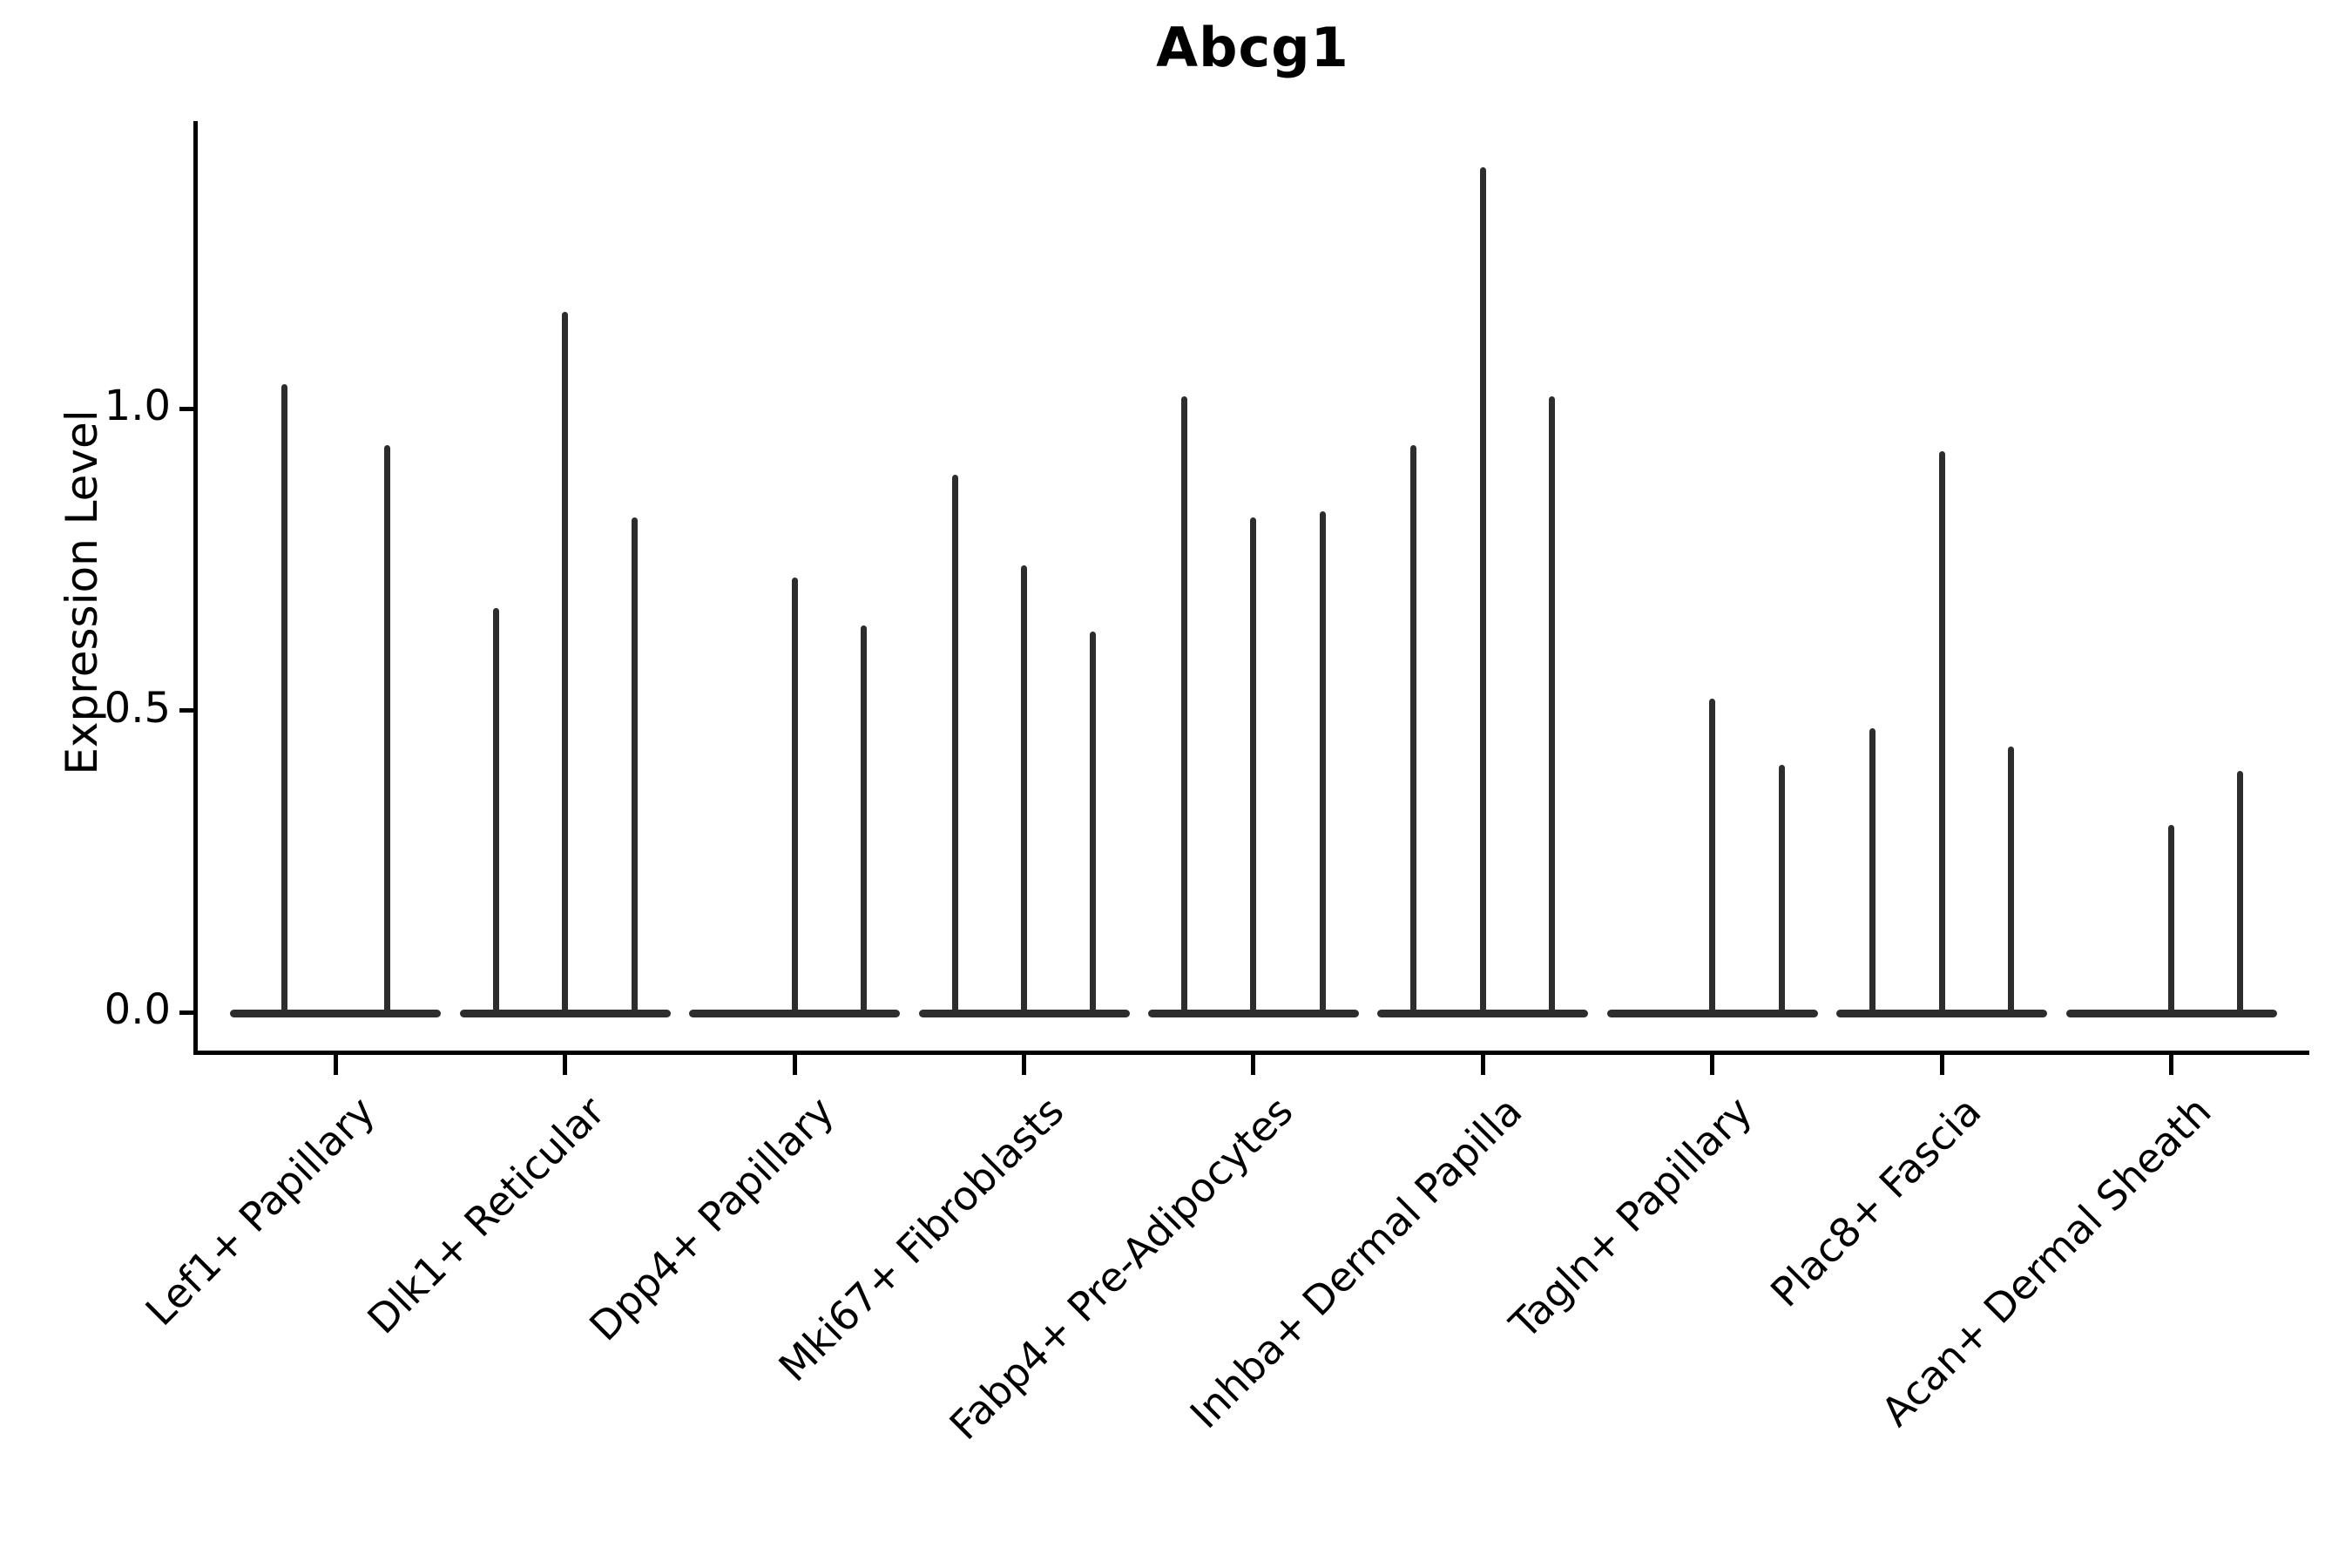  What do you see at coordinates (1355, 1262) in the screenshot?
I see `x-tick-label: Inhba+ Dermal Papilla` at bounding box center [1355, 1262].